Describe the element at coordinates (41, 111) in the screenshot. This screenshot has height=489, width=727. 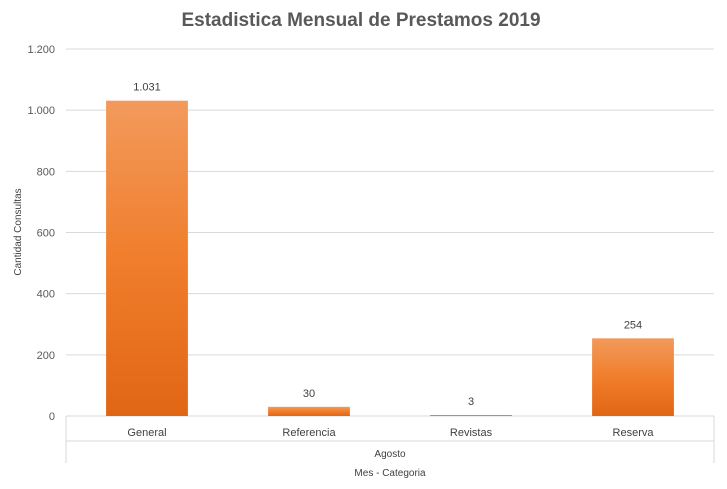
I see `y-tick-label: 1.000` at that location.